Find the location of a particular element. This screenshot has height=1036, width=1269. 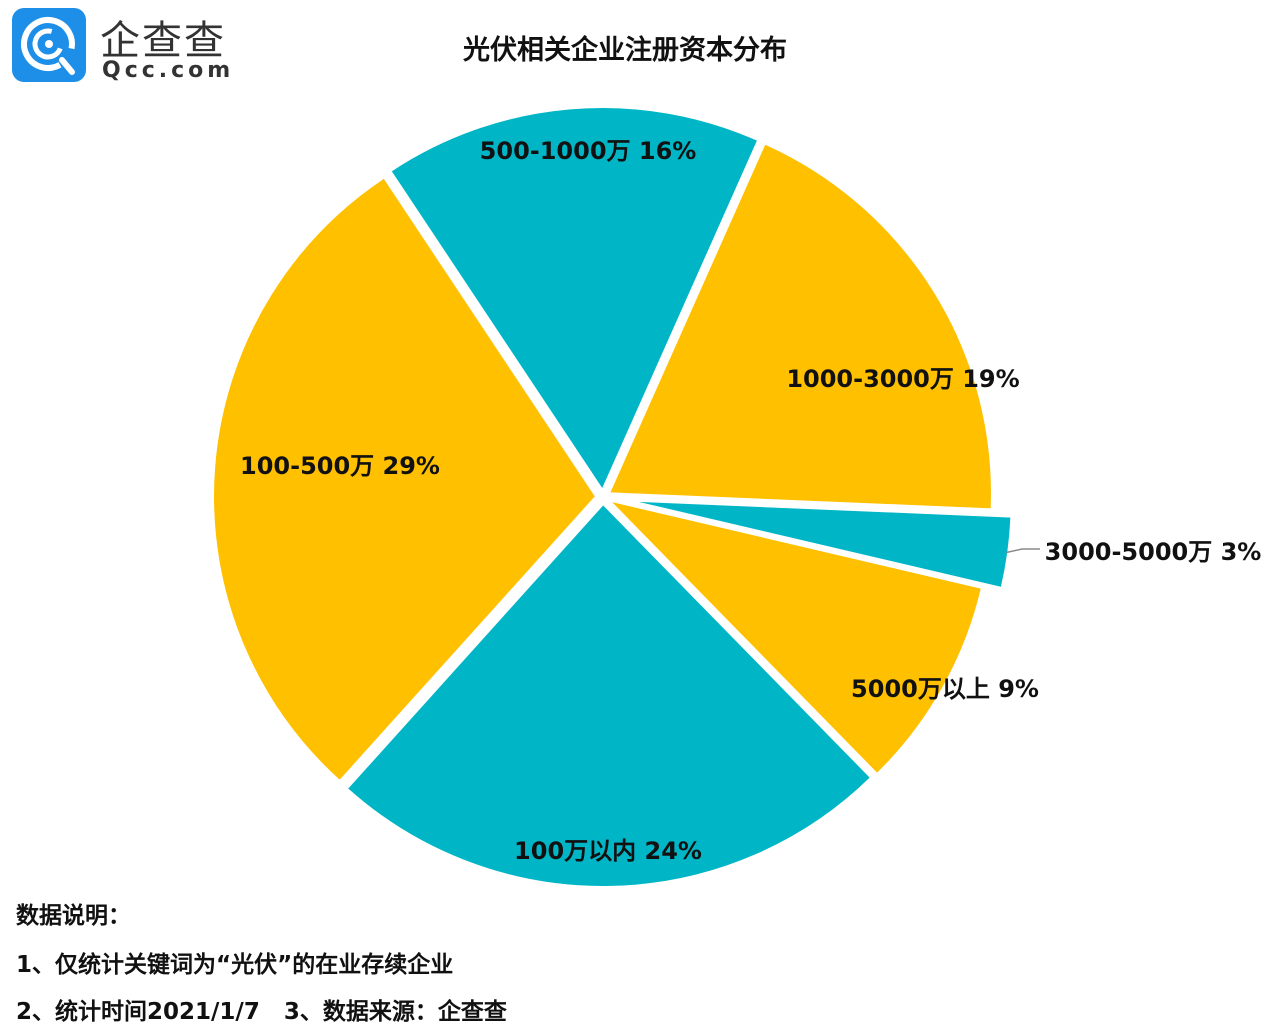

notes-line-2: 2、统计时间2021/1/7 3、数据来源：企查查 is located at coordinates (261, 1012).